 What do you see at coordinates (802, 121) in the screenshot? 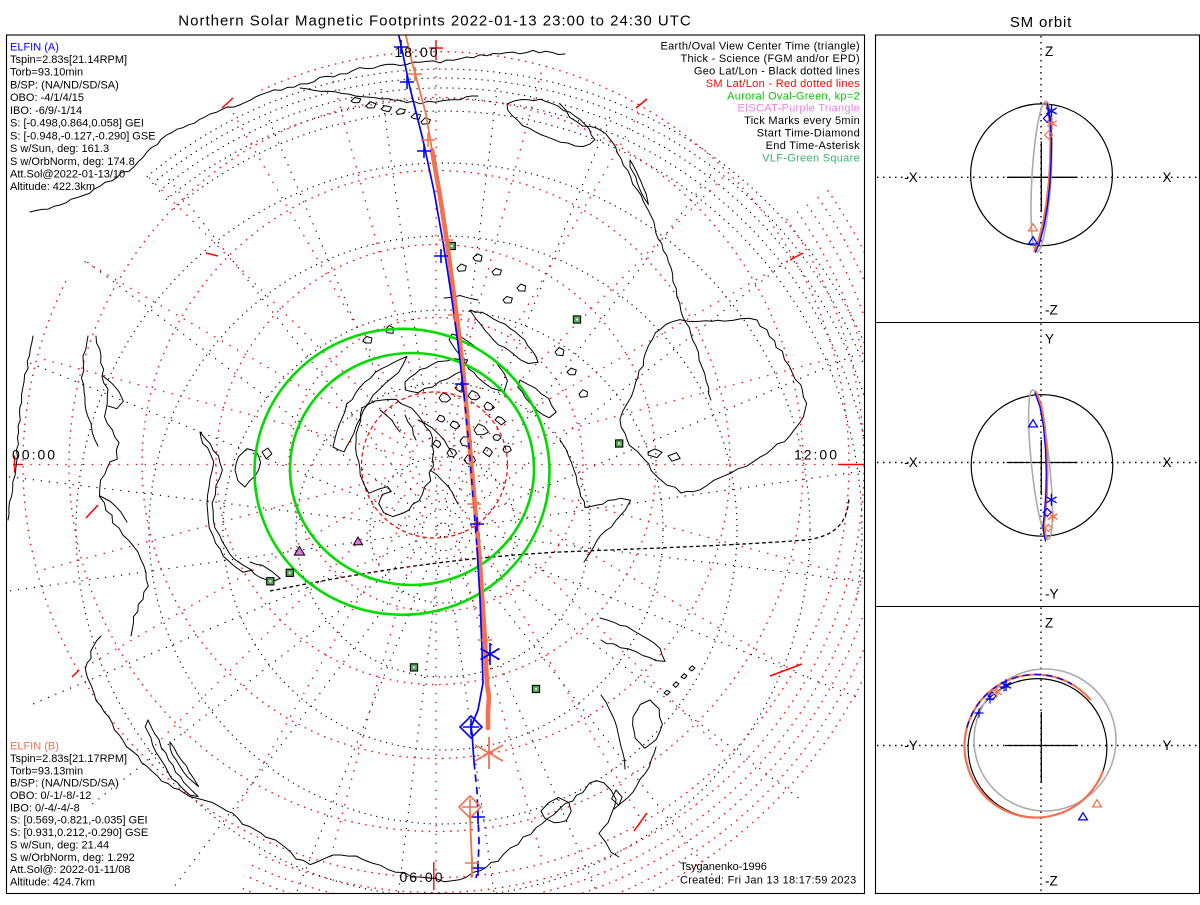
I see `svg-text: Tick Marks every 5min` at bounding box center [802, 121].